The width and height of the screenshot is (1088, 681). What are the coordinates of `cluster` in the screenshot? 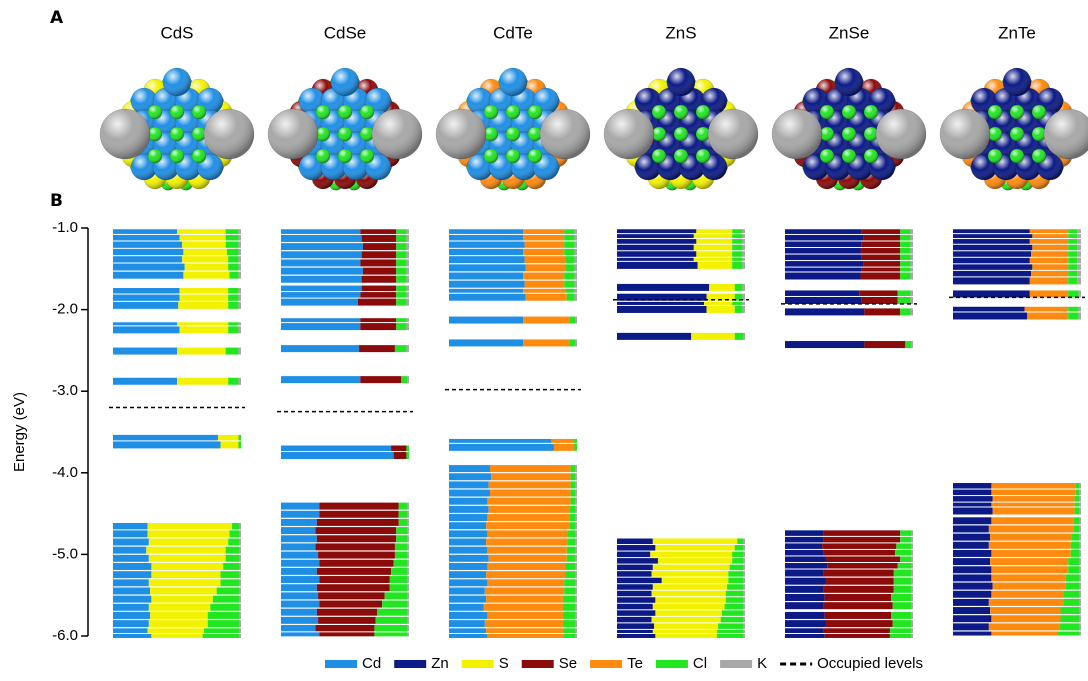 It's located at (681, 129).